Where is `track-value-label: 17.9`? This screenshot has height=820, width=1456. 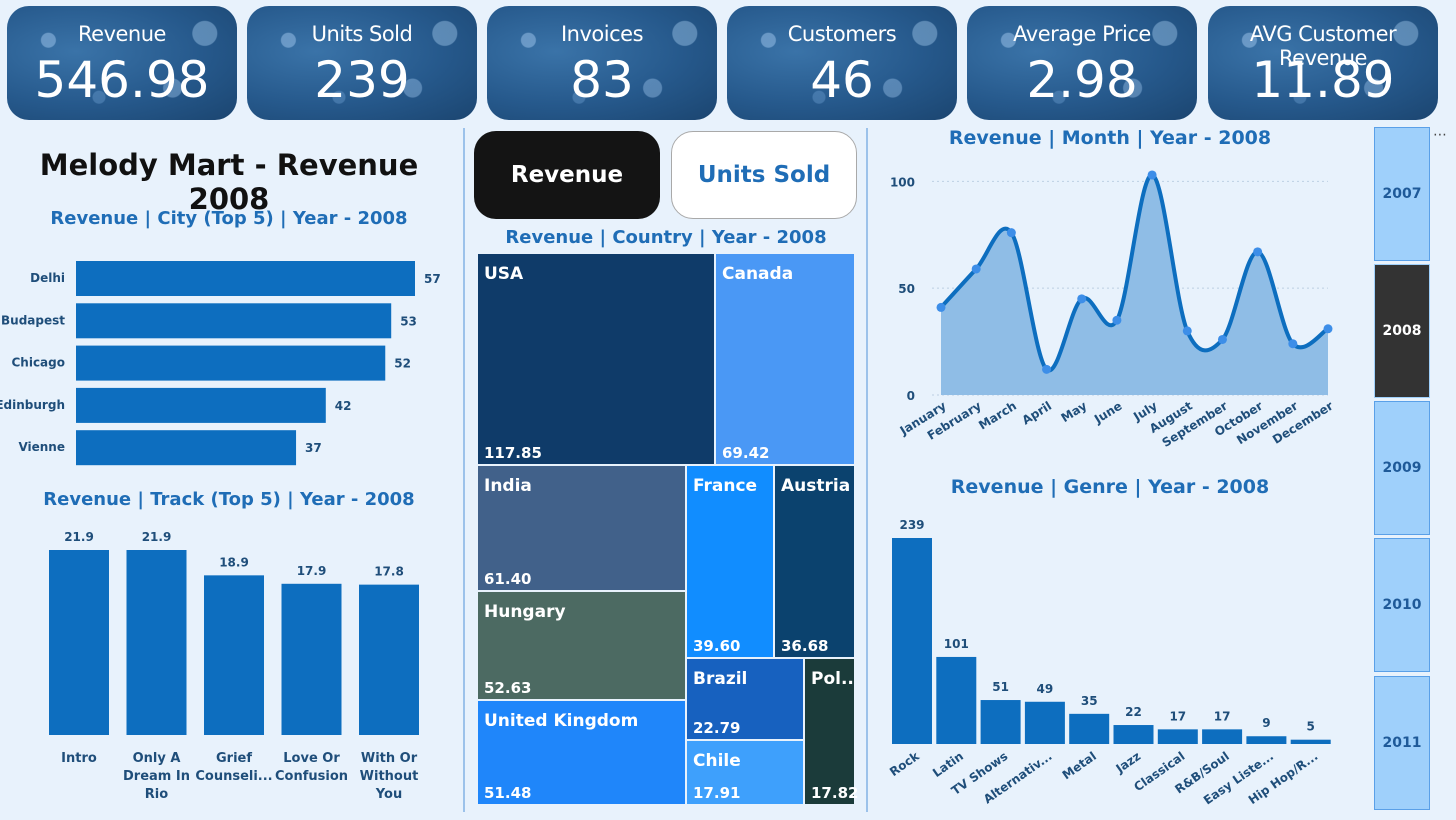
track-value-label: 17.9 is located at coordinates (312, 571).